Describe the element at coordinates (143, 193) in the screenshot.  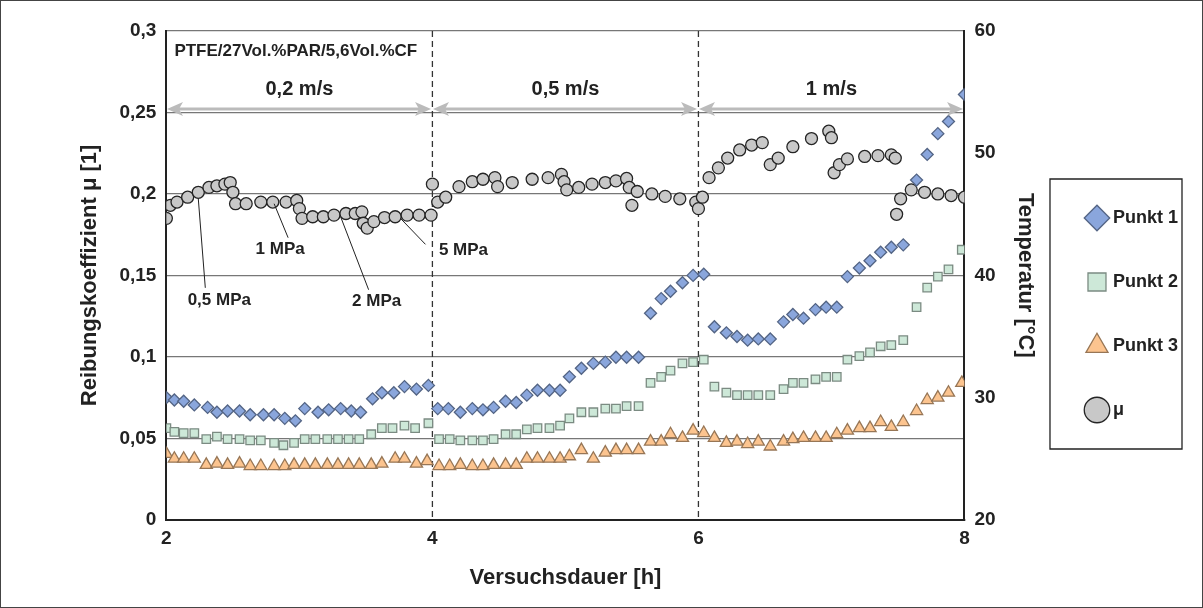
I see `y-tick-label: 0,2` at that location.